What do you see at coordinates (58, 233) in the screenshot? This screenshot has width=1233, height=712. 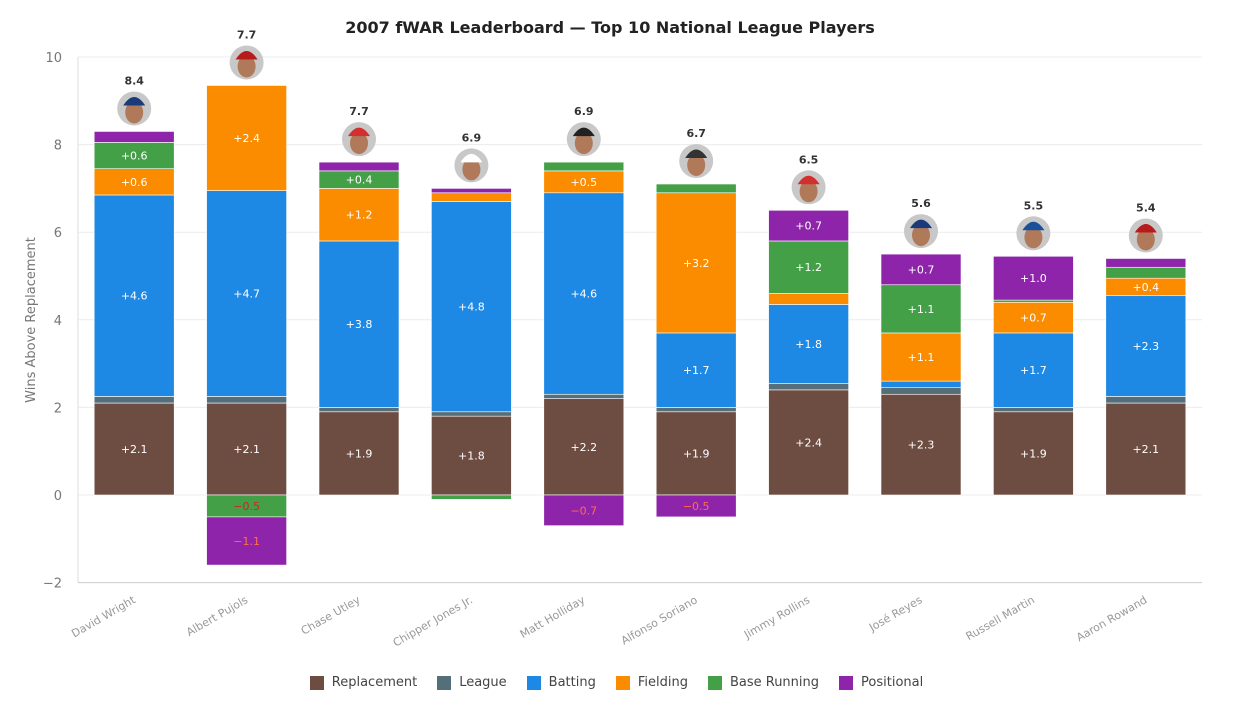 I see `y-tick-label: 6` at bounding box center [58, 233].